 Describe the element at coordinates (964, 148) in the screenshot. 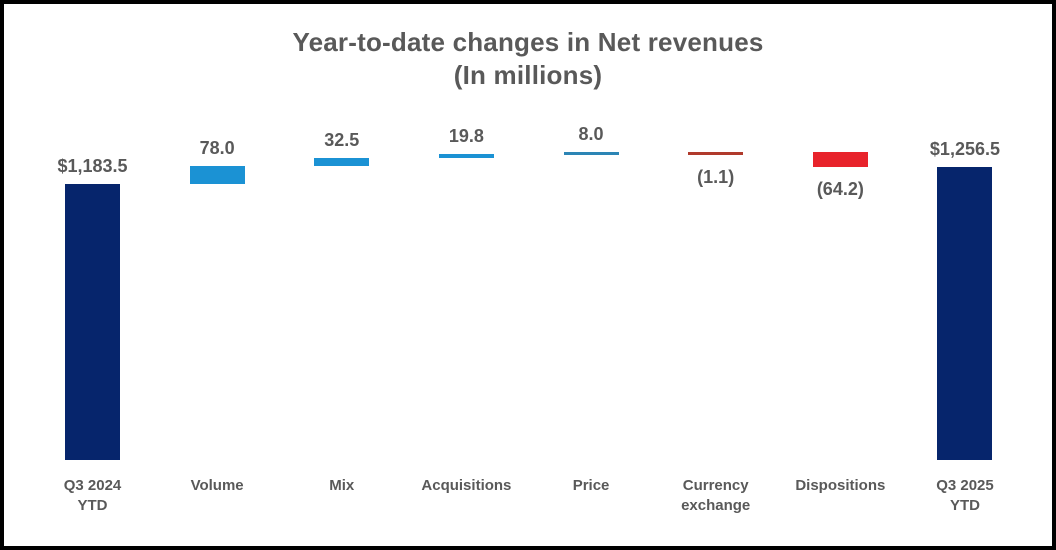

I see `value-label-q3-2025-ytd: $1,256.5` at that location.